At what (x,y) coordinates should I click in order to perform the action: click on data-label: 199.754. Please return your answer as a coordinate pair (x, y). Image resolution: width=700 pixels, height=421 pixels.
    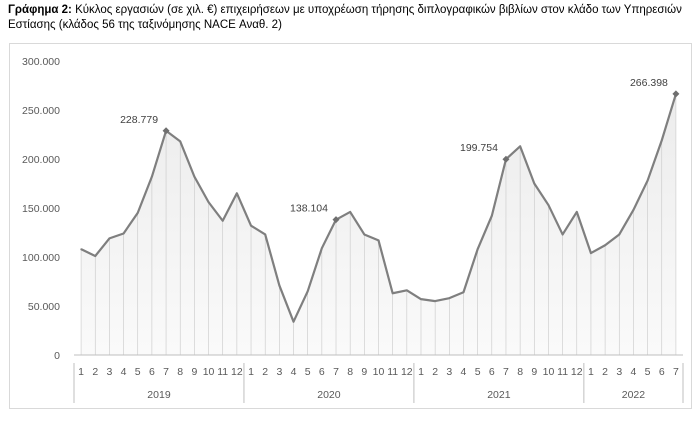
    Looking at the image, I should click on (479, 148).